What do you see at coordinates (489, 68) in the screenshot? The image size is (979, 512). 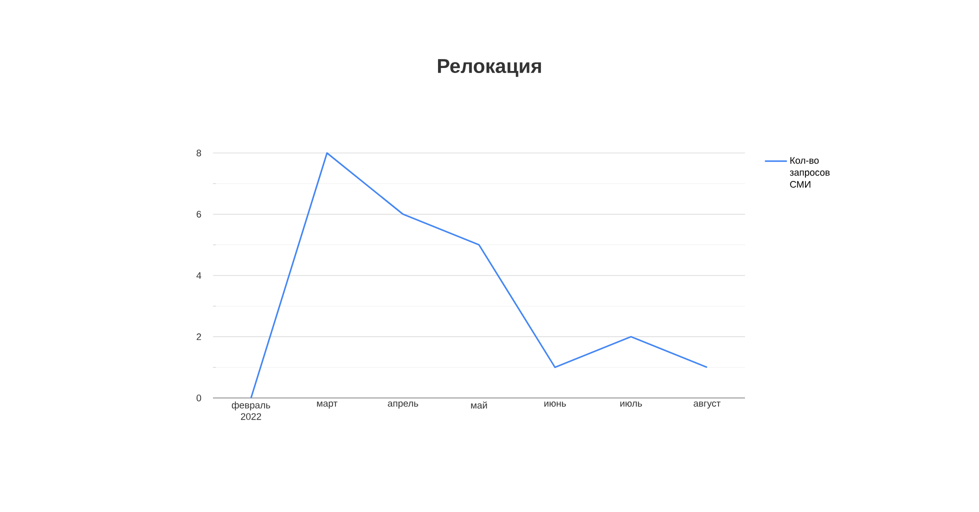 I see `chart-title: Релокация` at bounding box center [489, 68].